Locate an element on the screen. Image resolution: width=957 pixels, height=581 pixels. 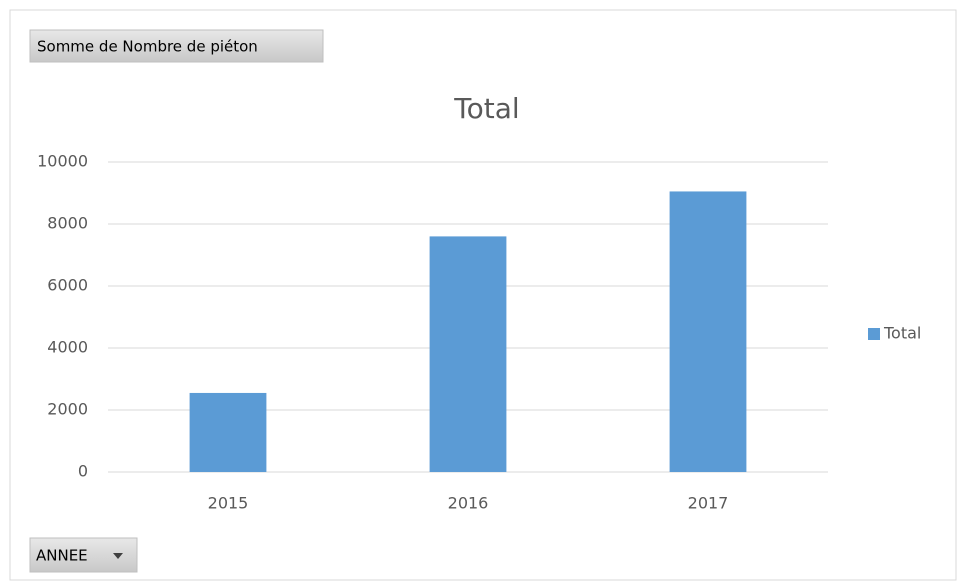
y-tick-label: 10000 is located at coordinates (62, 161).